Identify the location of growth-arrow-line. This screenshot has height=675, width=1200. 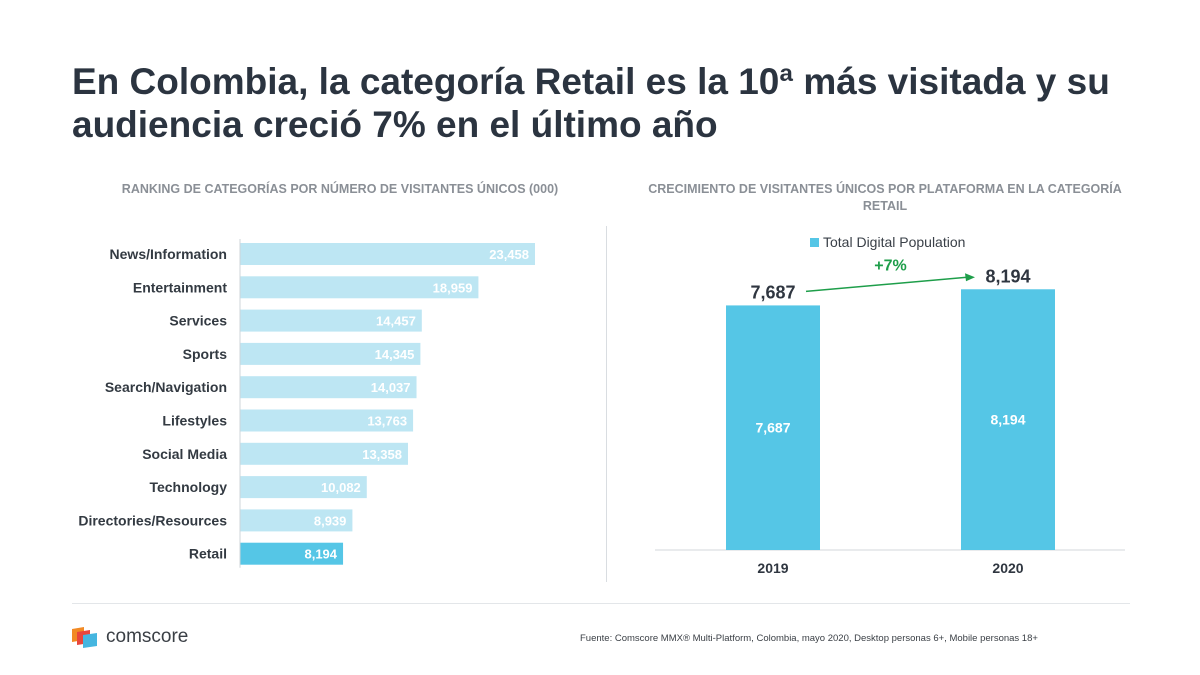
(886, 284).